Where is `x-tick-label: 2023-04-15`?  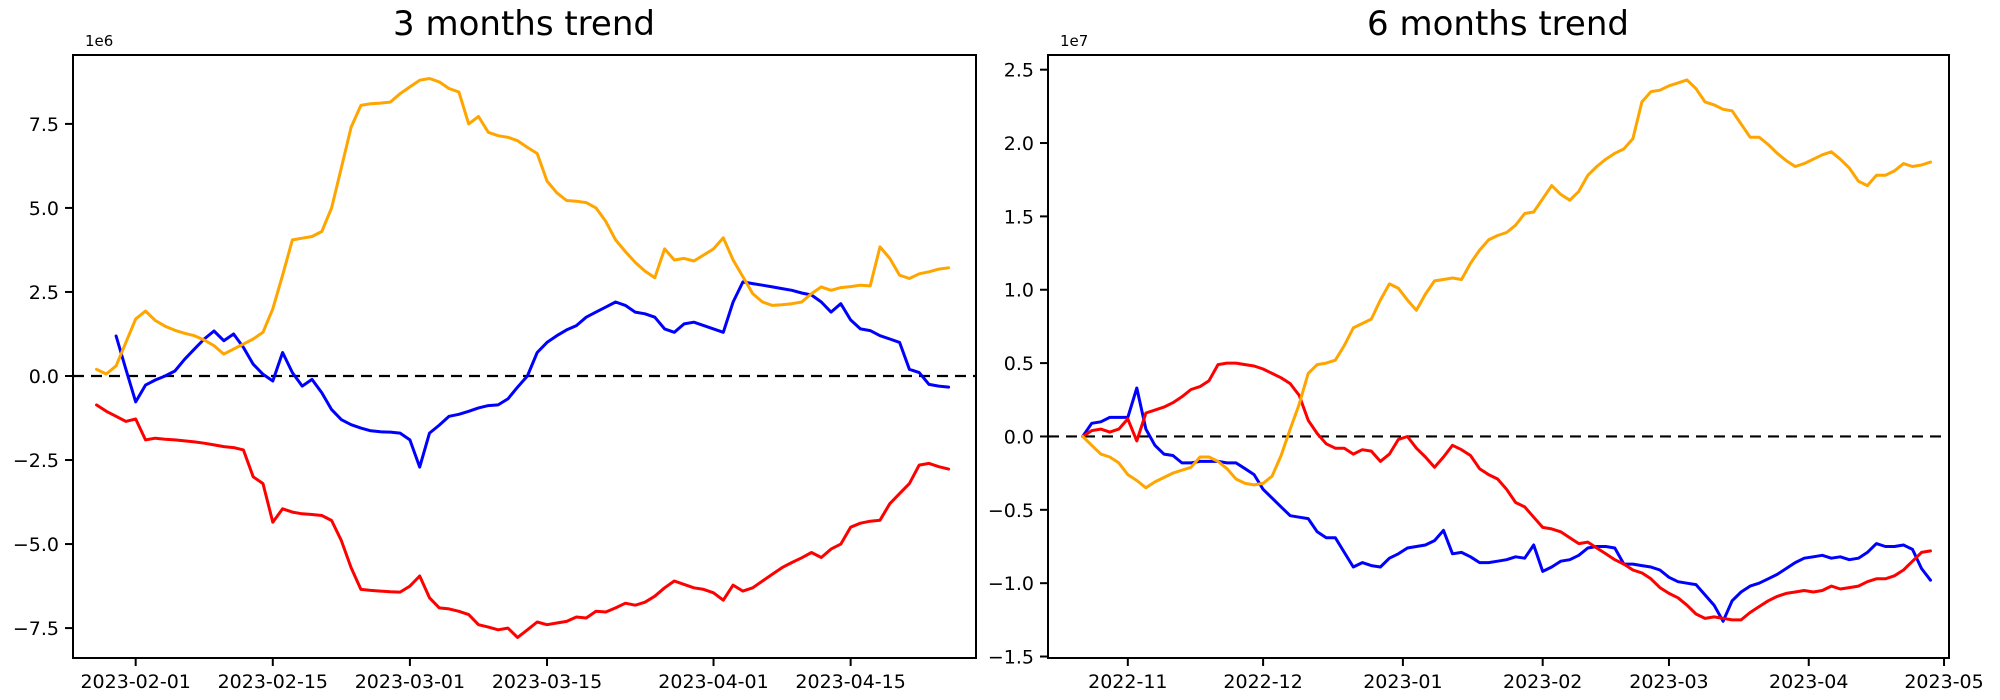
x-tick-label: 2023-04-15 is located at coordinates (850, 682).